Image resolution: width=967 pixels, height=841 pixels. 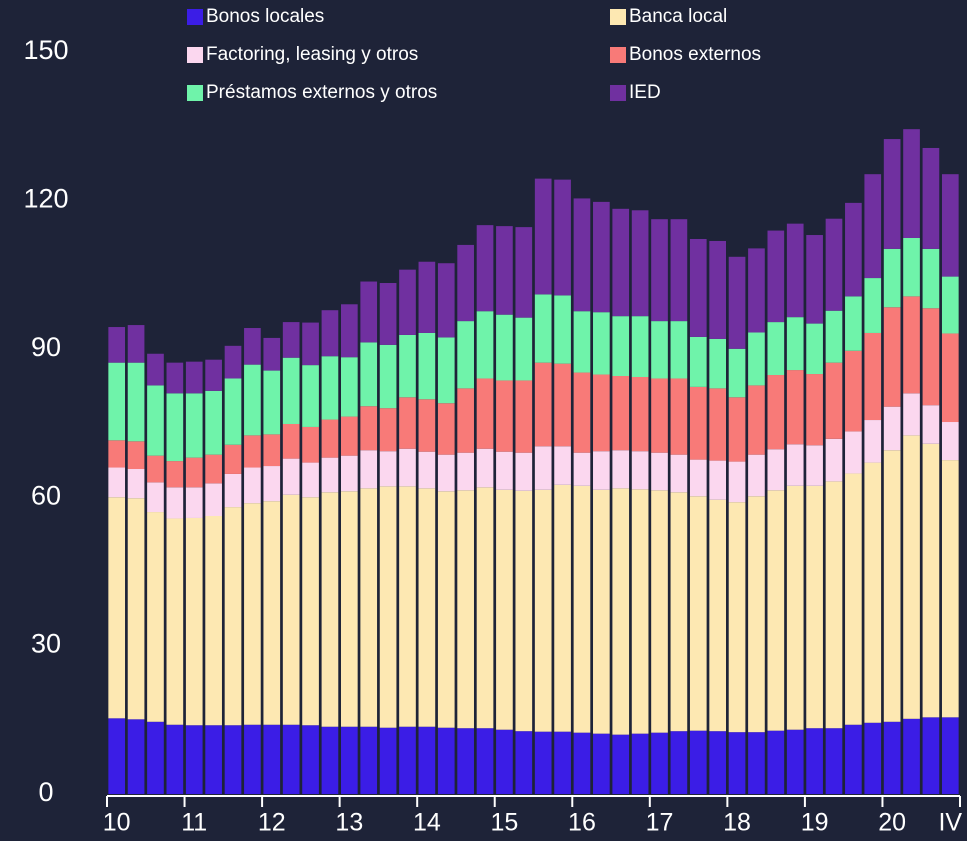 I want to click on legend-label: Bonos locales, so click(x=265, y=16).